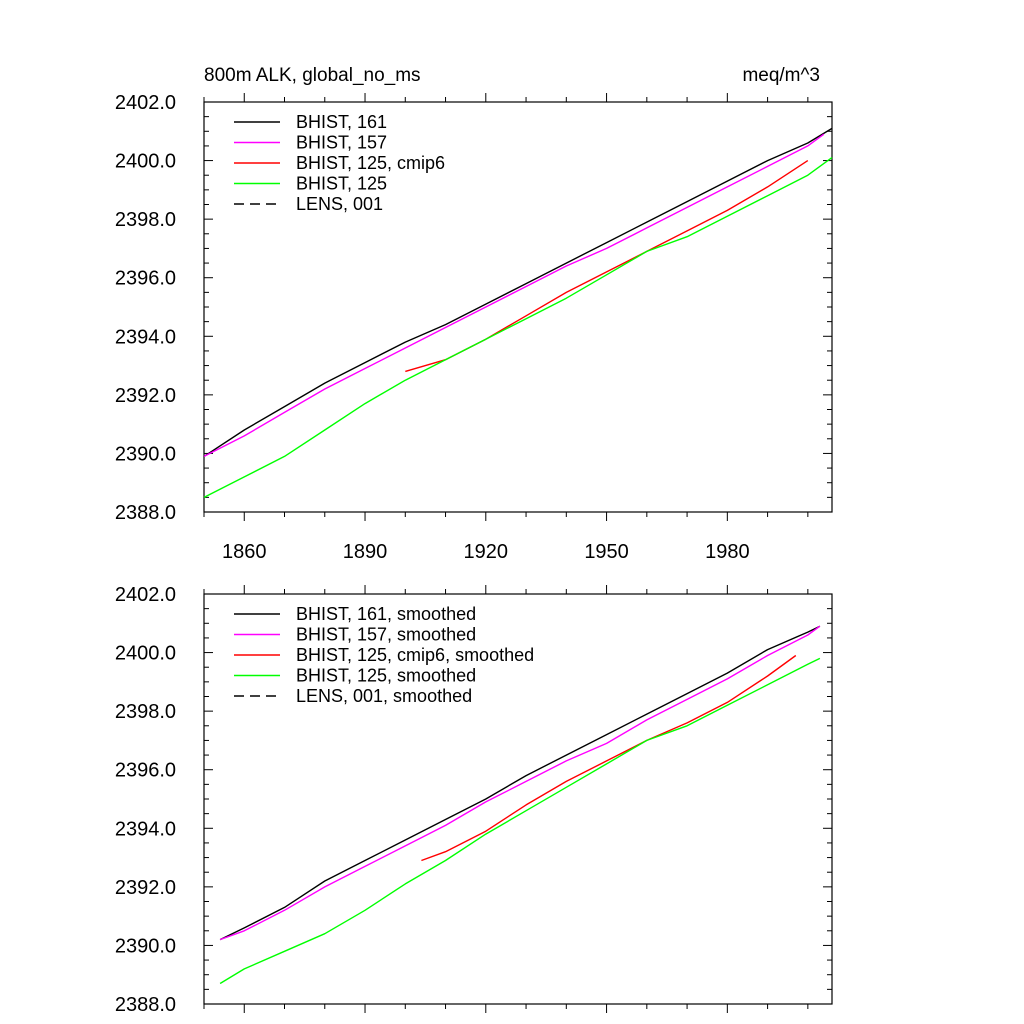 The width and height of the screenshot is (1024, 1024). I want to click on x-tick-label: 1890, so click(365, 552).